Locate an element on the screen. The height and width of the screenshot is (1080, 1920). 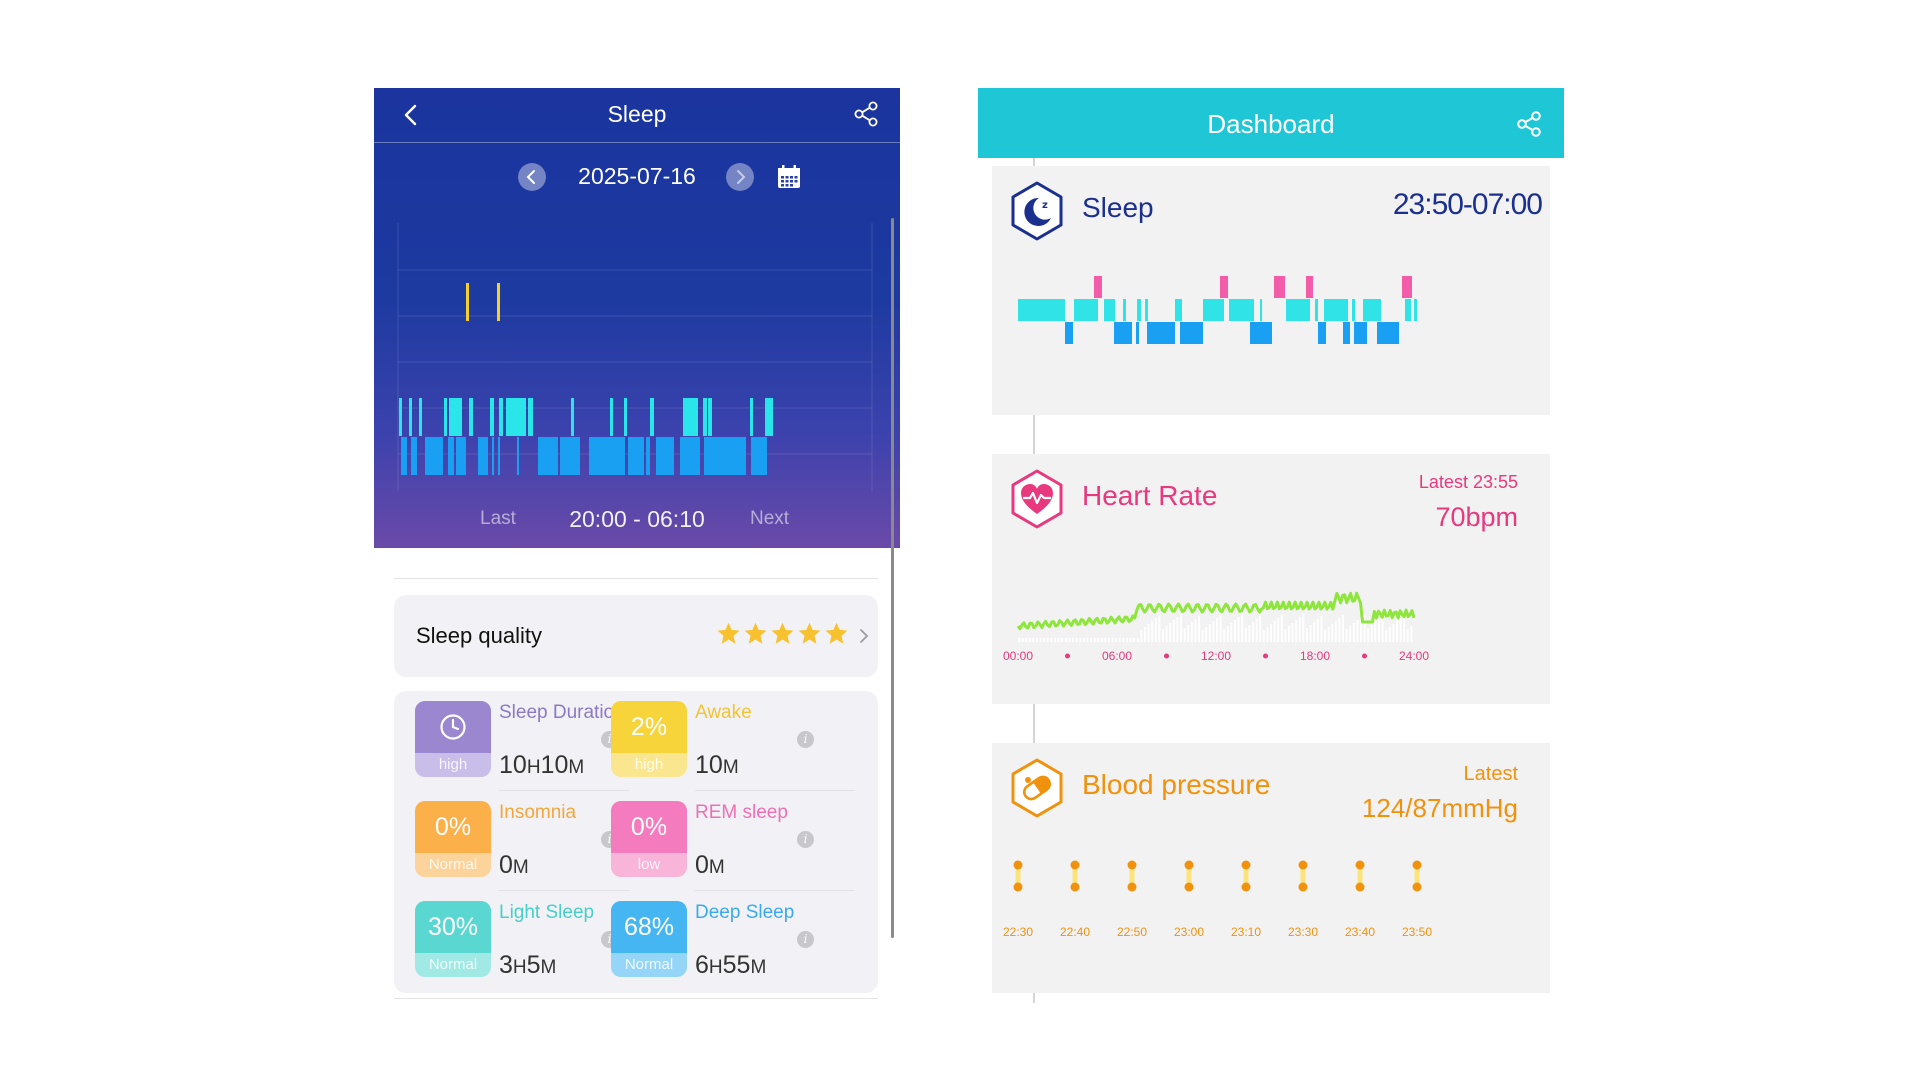
latest-time: Latest 23:55 is located at coordinates (1468, 482).